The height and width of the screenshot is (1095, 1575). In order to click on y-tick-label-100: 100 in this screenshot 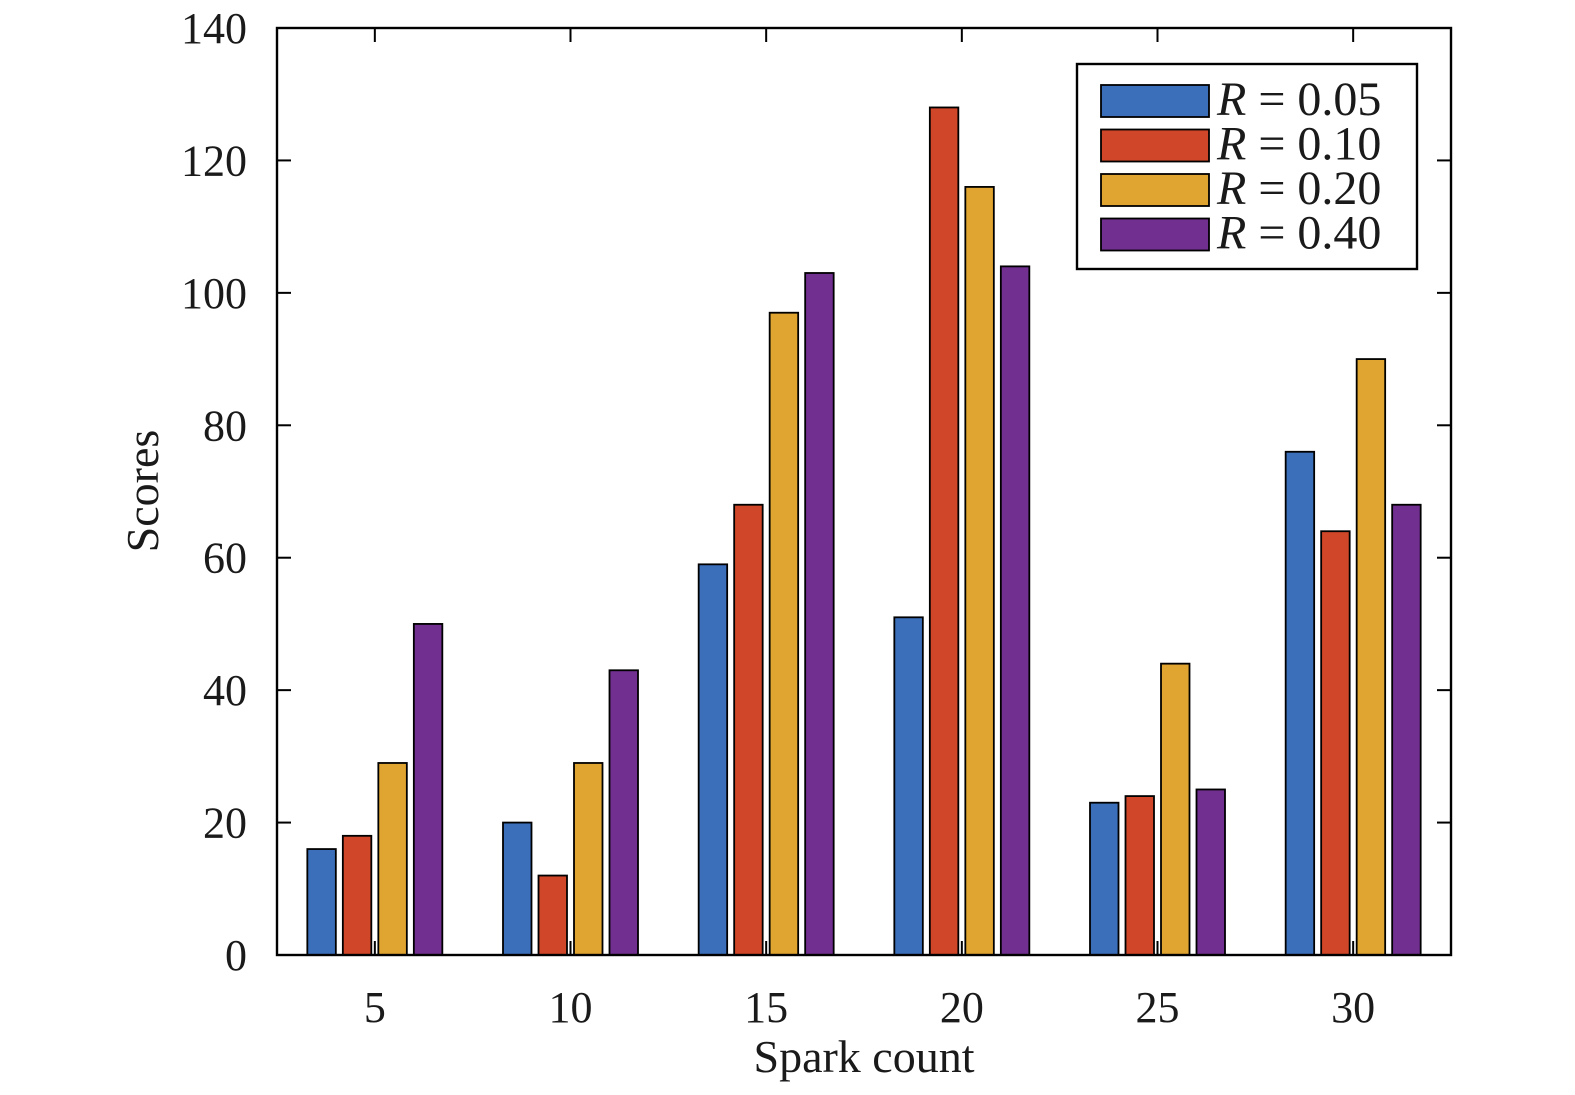, I will do `click(214, 293)`.